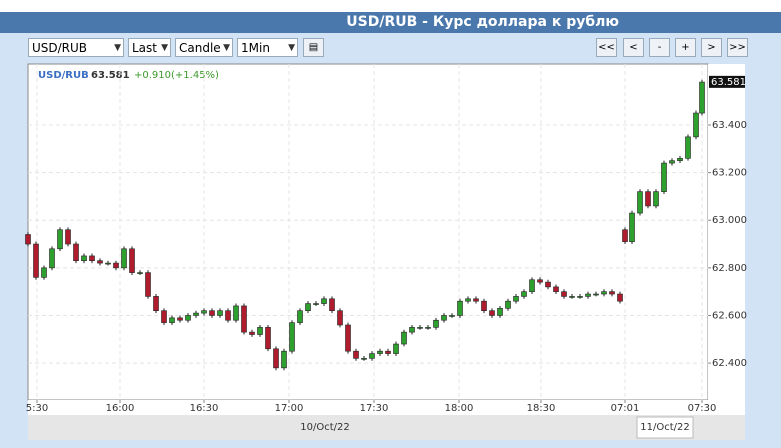 This screenshot has width=781, height=448. I want to click on y-tick-label: 62.600, so click(729, 315).